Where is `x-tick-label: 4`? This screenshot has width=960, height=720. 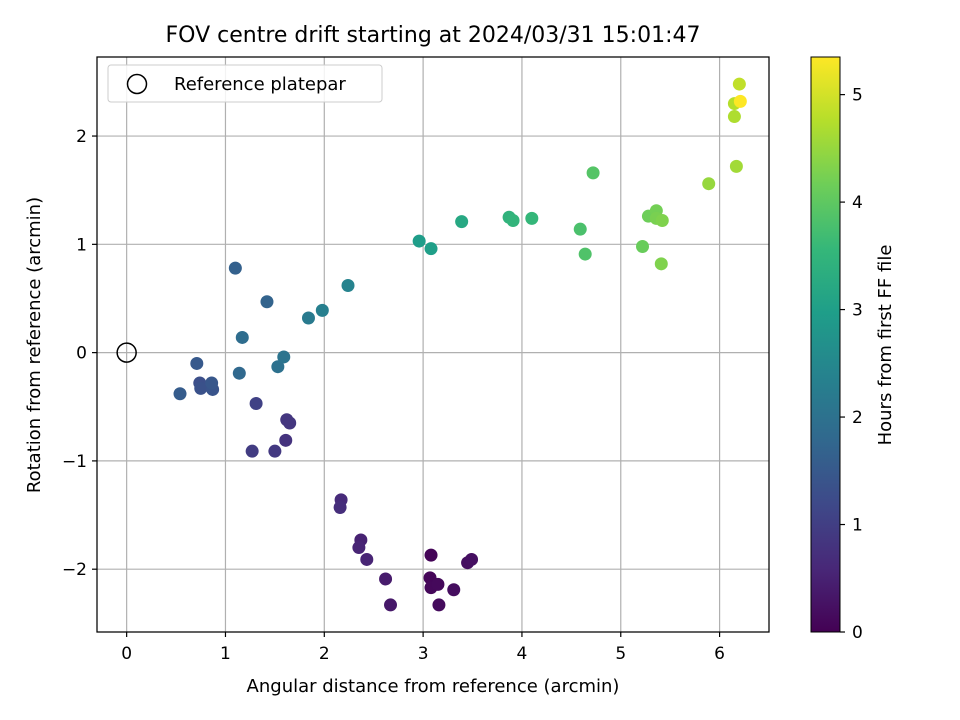 x-tick-label: 4 is located at coordinates (522, 654).